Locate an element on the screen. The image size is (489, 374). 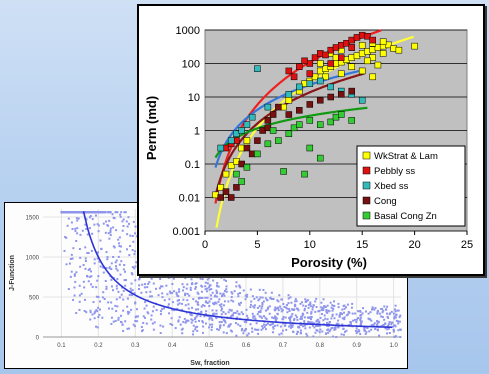
j-function-y-ticks: 0 500 1000 1500 is located at coordinates (33, 279).